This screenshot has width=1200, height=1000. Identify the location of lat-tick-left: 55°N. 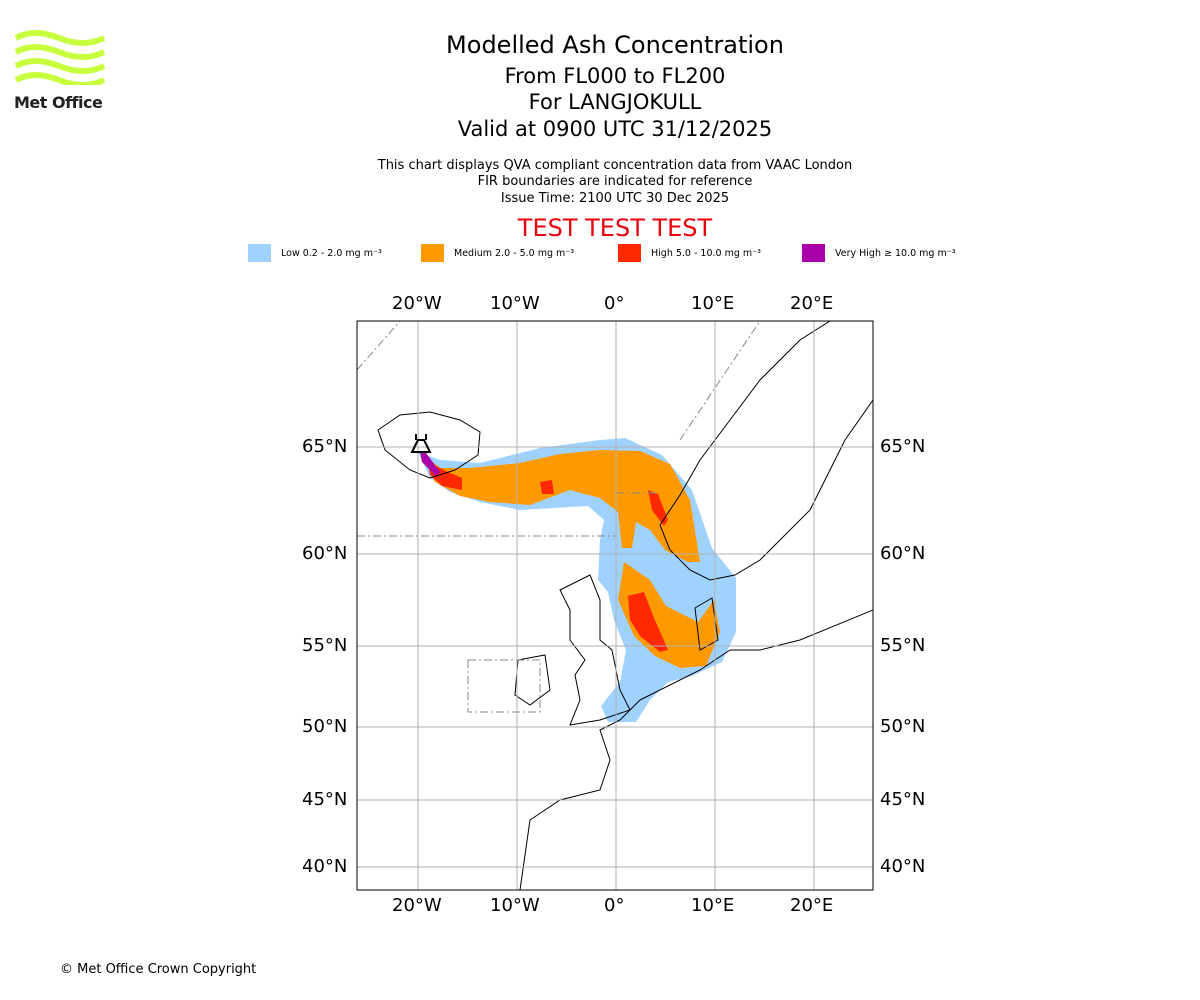
(325, 645).